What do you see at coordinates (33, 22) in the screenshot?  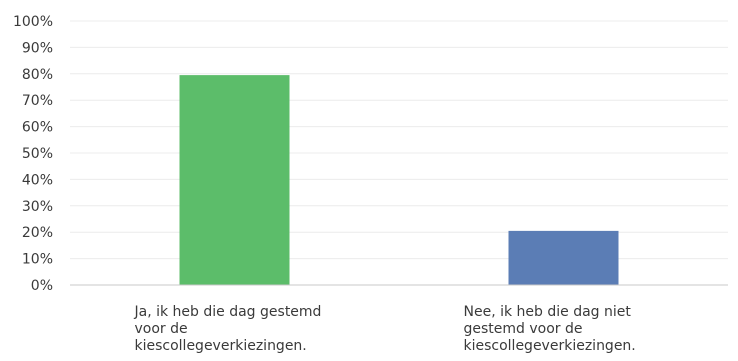 I see `y-tick-label: 100%` at bounding box center [33, 22].